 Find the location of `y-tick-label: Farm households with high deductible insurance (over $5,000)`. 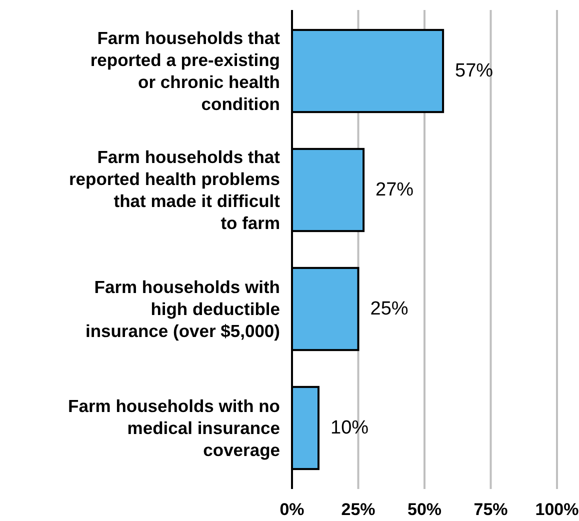

y-tick-label: Farm households with high deductible insurance (over $5,000) is located at coordinates (182, 309).